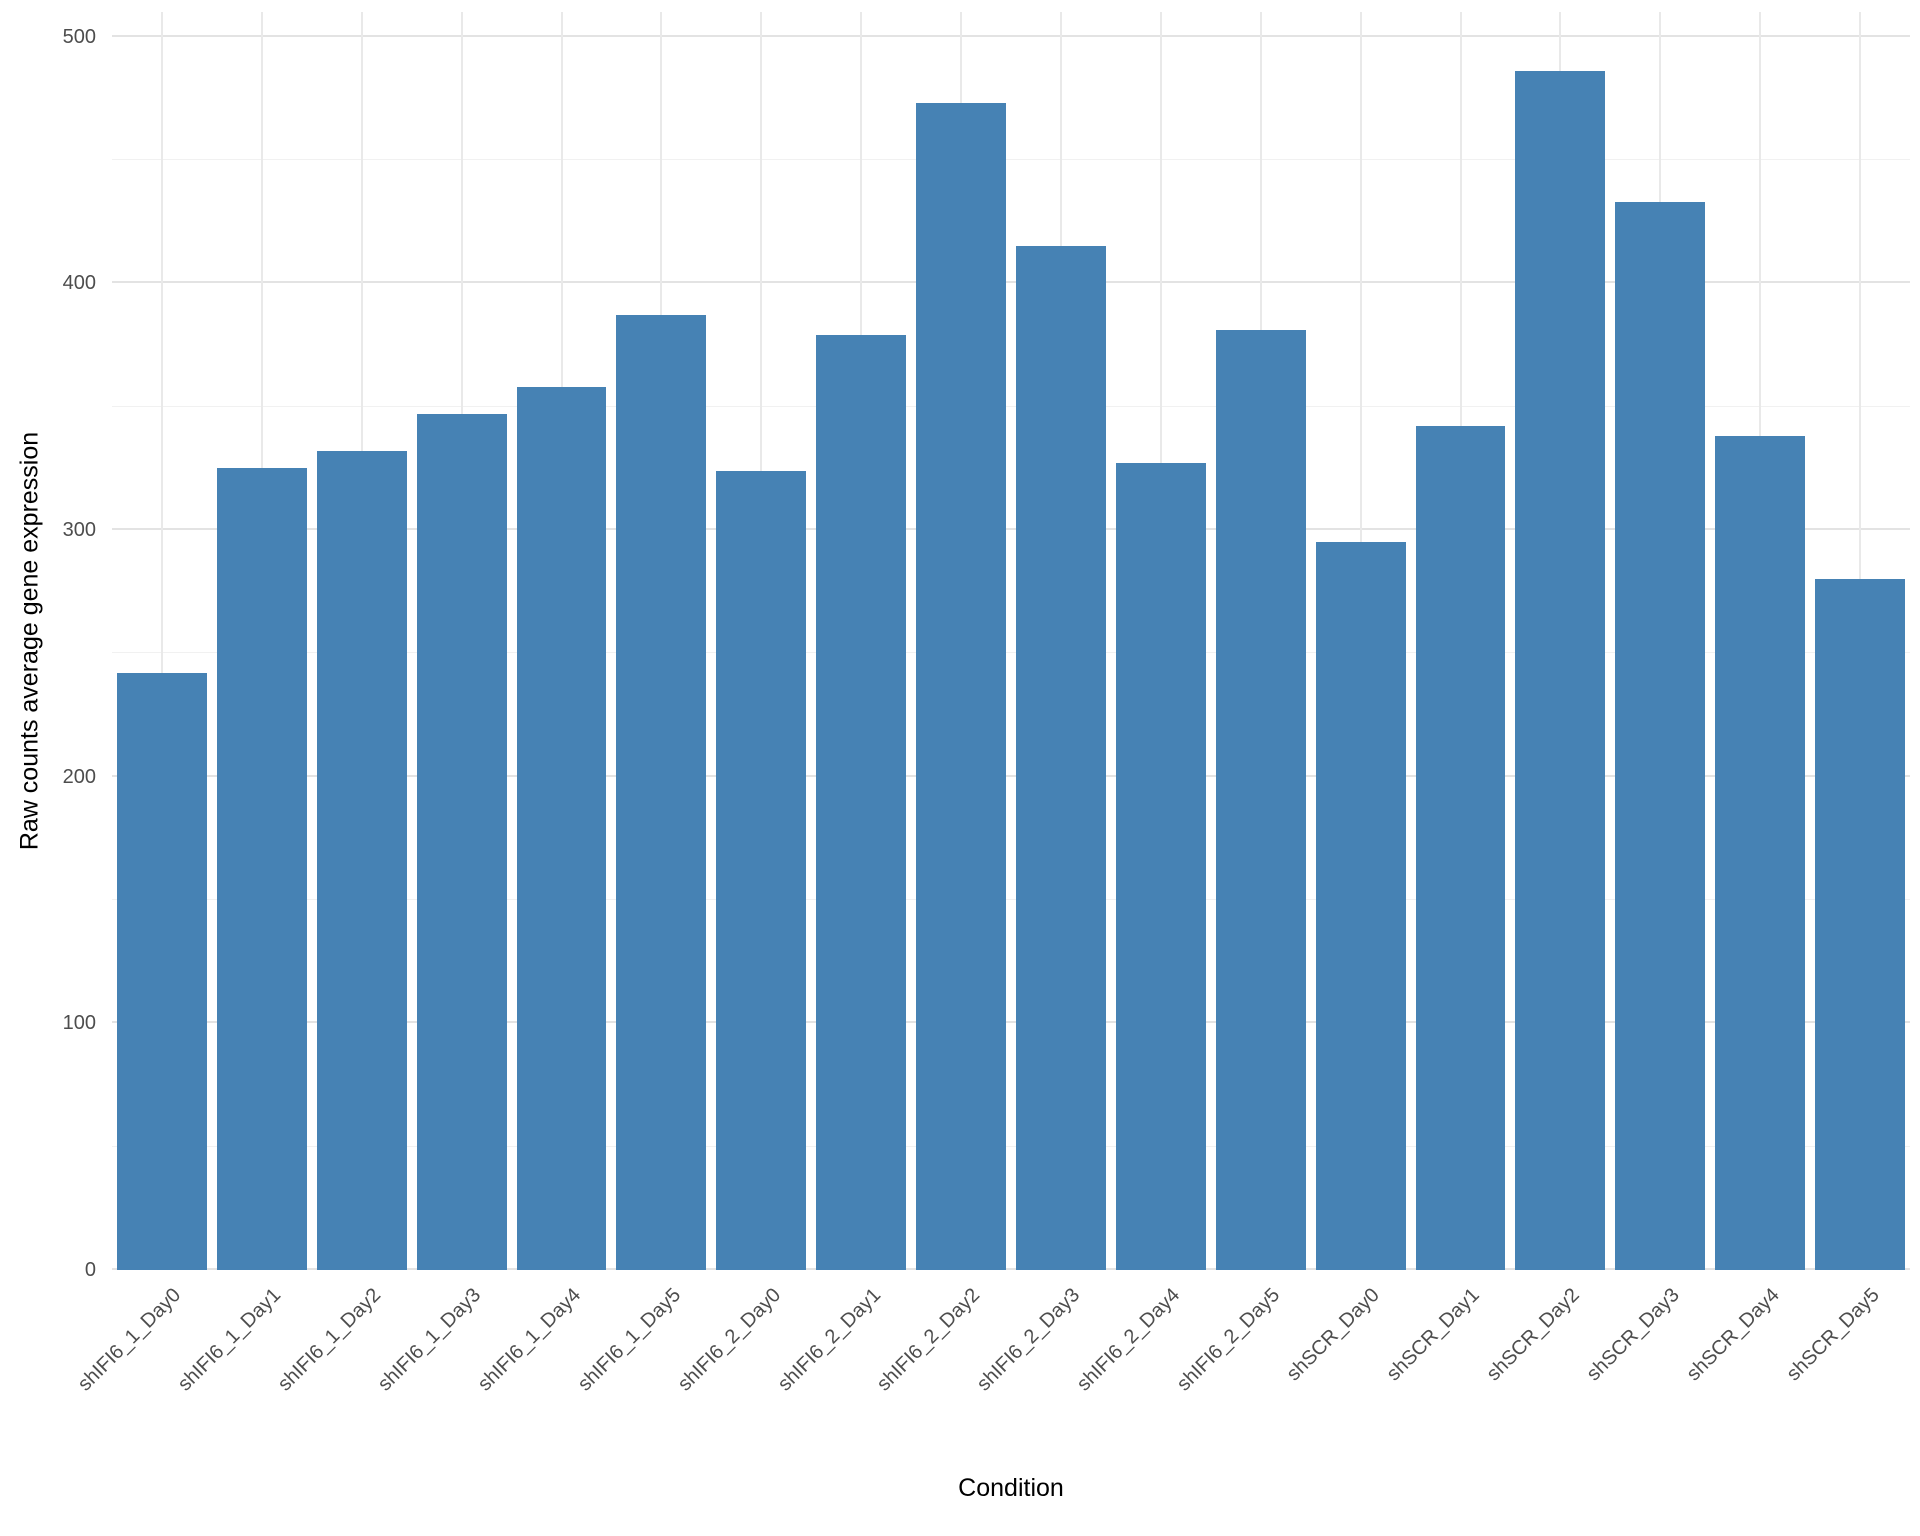 The image size is (1920, 1536). What do you see at coordinates (1433, 1335) in the screenshot?
I see `x-tick-label: shSCR_Day1` at bounding box center [1433, 1335].